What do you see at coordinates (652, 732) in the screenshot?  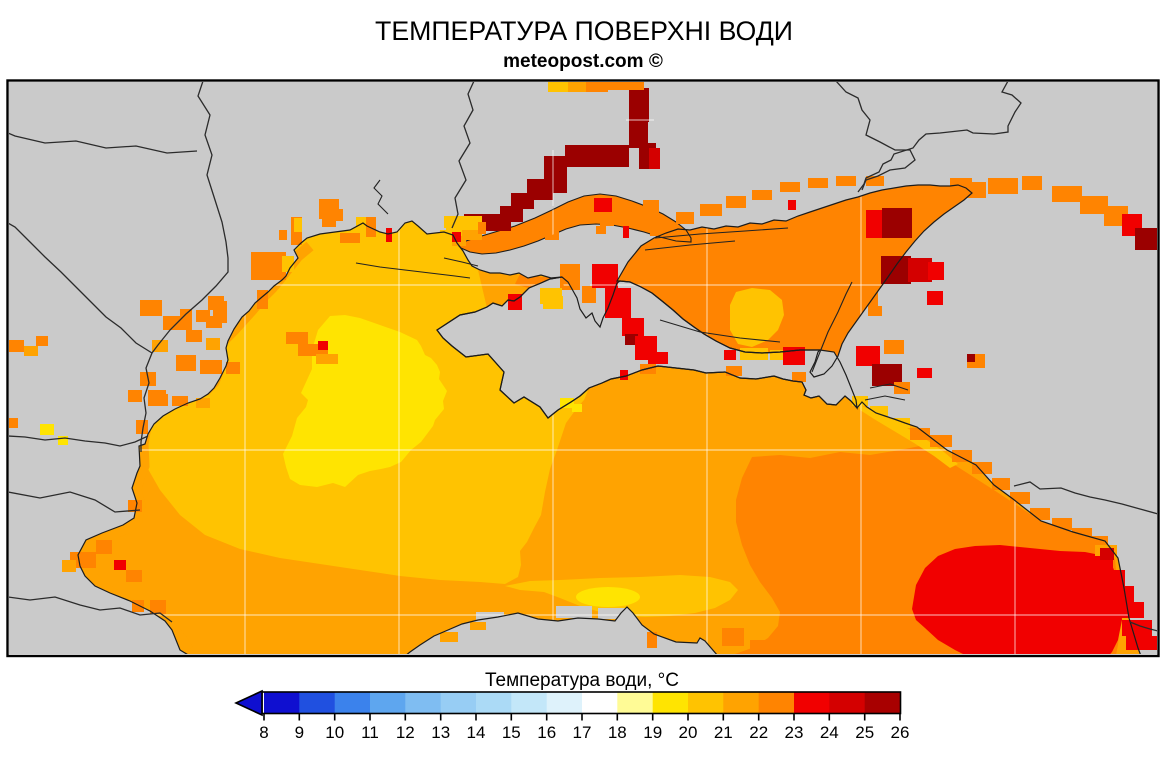 I see `svg-text: 19` at bounding box center [652, 732].